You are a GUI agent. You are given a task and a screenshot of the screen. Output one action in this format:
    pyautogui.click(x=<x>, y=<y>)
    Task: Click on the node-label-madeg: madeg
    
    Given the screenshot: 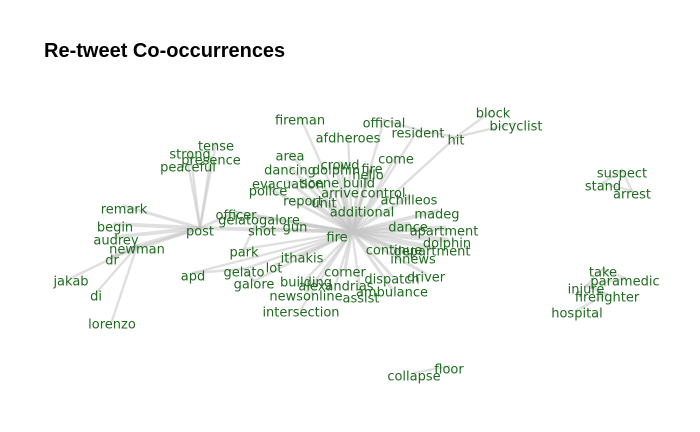 What is the action you would take?
    pyautogui.click(x=436, y=215)
    